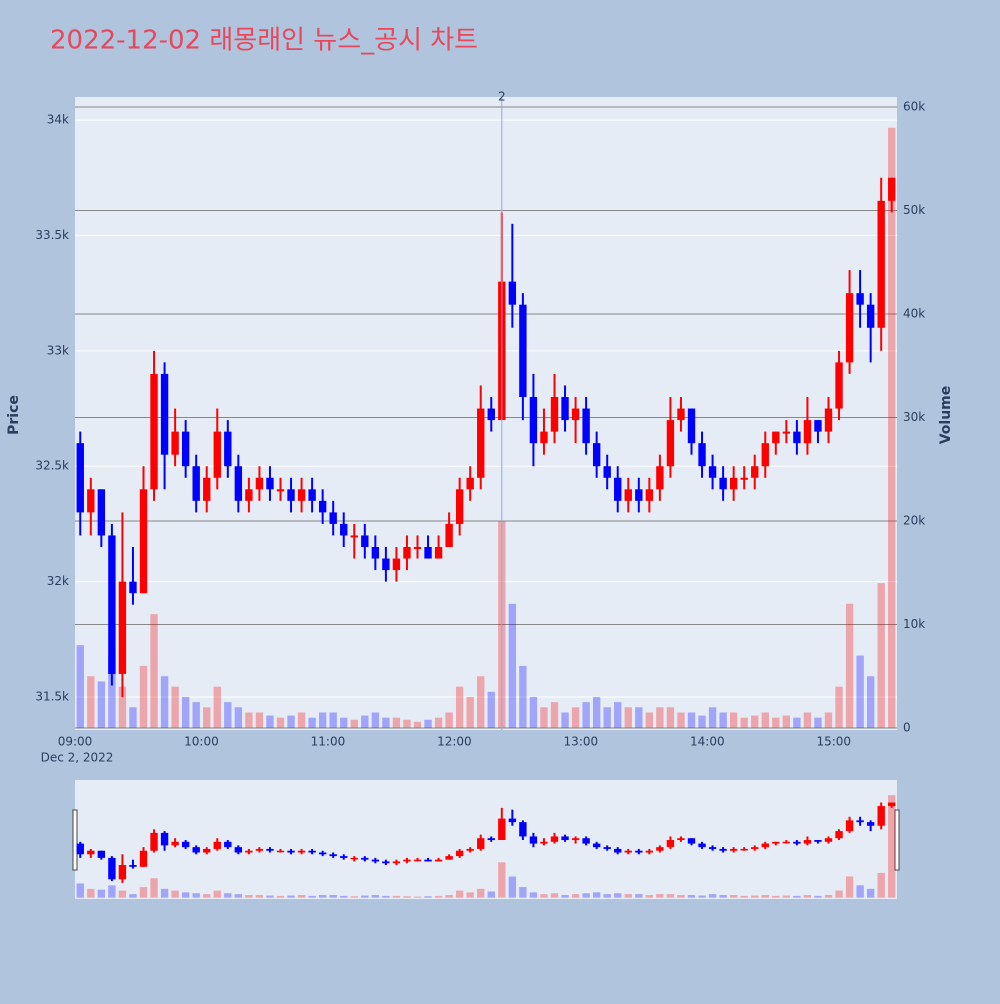  I want to click on y-tick-label: 32k, so click(58, 581).